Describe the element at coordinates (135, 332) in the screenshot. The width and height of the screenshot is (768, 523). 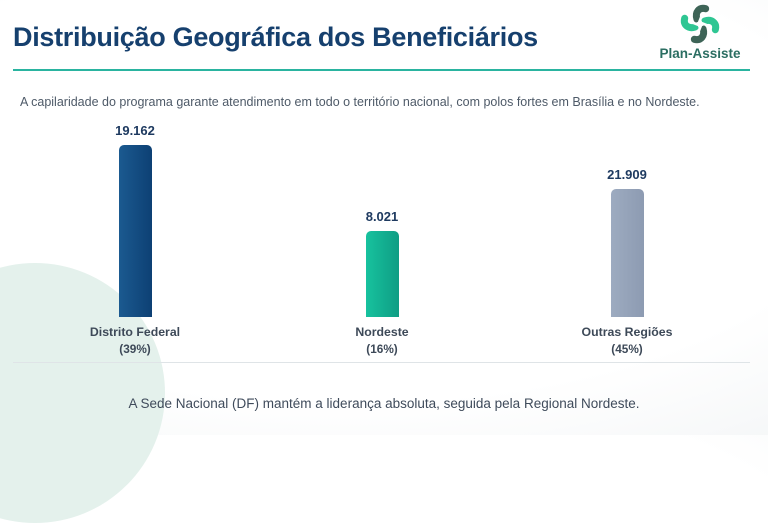
I see `bar-category-label: Distrito Federal` at that location.